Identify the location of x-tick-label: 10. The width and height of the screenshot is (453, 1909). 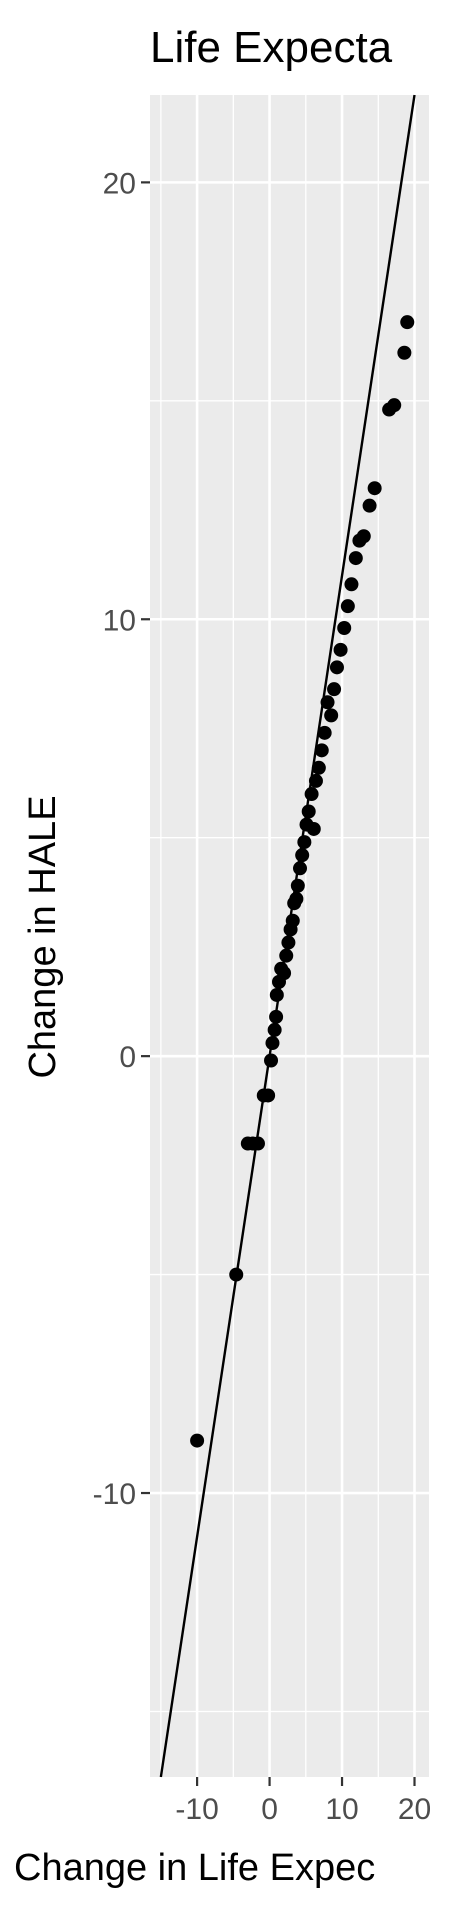
(341, 1809).